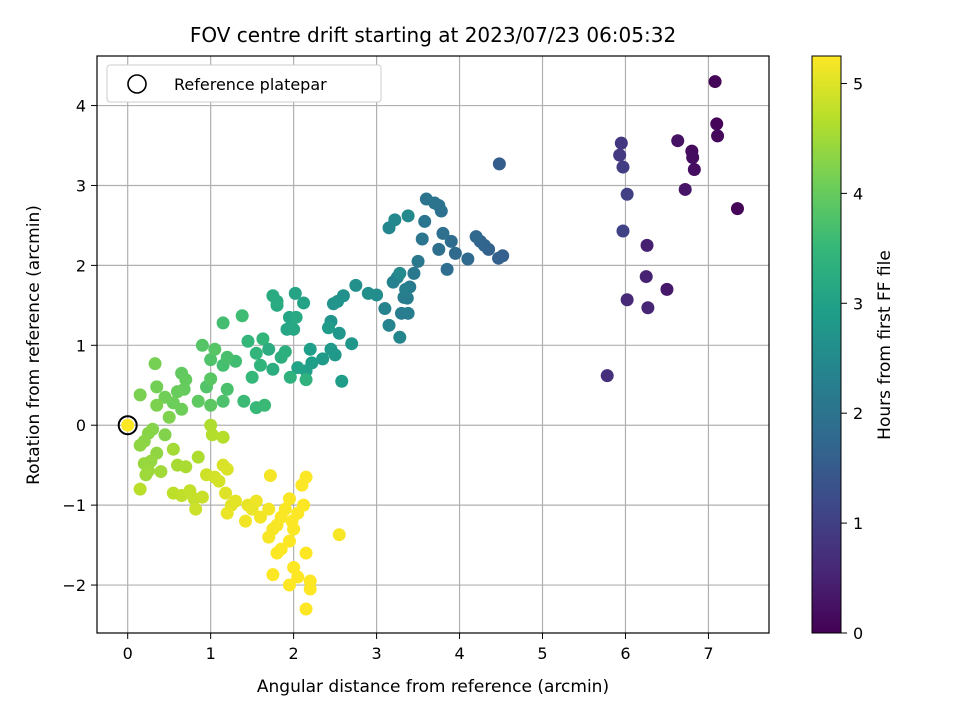 This screenshot has height=725, width=960. I want to click on x-tick-label: 4, so click(459, 653).